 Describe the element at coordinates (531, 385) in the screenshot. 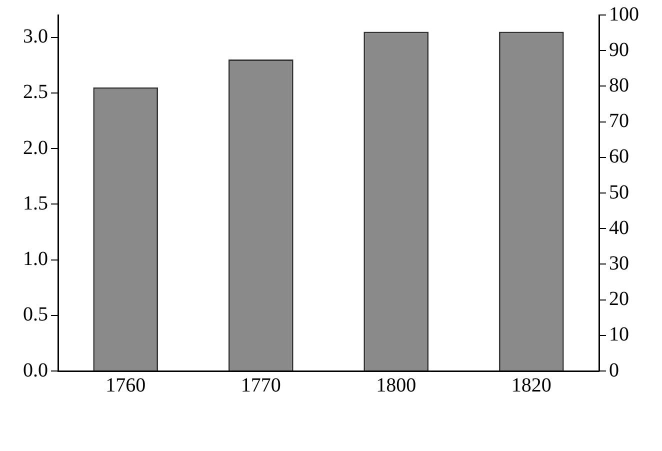

I see `x-tick-label: 1820` at that location.